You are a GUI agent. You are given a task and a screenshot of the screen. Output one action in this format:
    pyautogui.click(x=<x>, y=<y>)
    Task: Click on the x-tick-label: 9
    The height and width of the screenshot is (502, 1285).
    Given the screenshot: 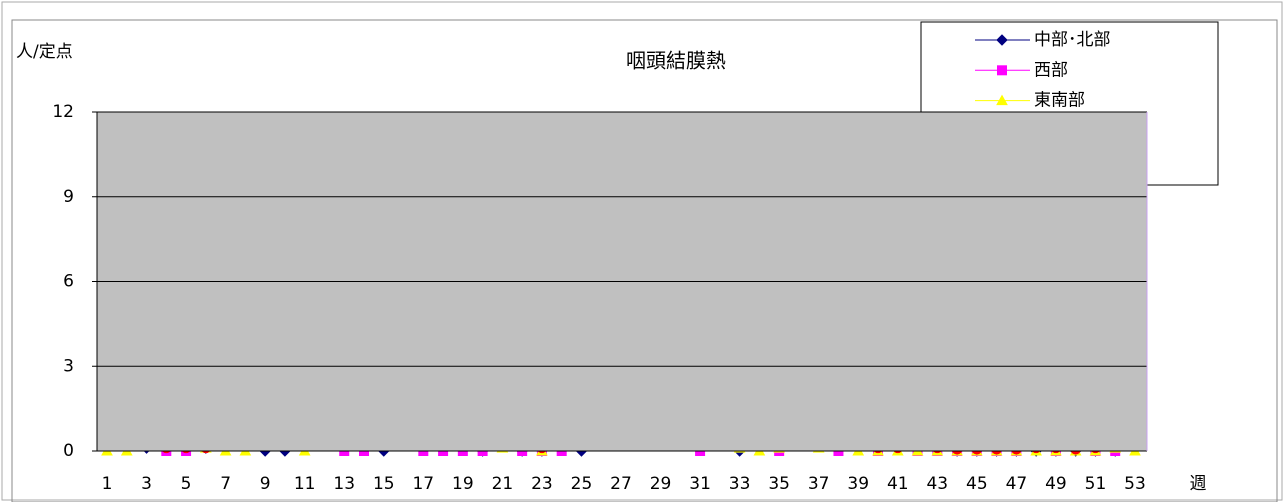 What is the action you would take?
    pyautogui.click(x=265, y=484)
    